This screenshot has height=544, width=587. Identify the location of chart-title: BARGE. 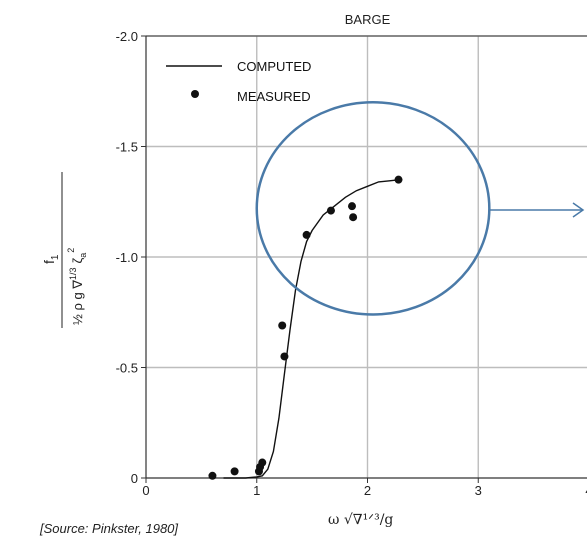
(368, 19).